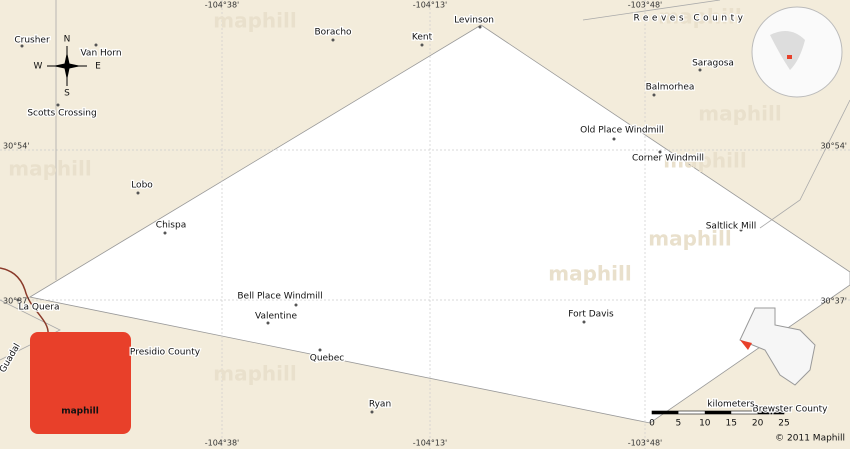 This screenshot has width=850, height=449. What do you see at coordinates (165, 353) in the screenshot?
I see `place-label: Presidio County` at bounding box center [165, 353].